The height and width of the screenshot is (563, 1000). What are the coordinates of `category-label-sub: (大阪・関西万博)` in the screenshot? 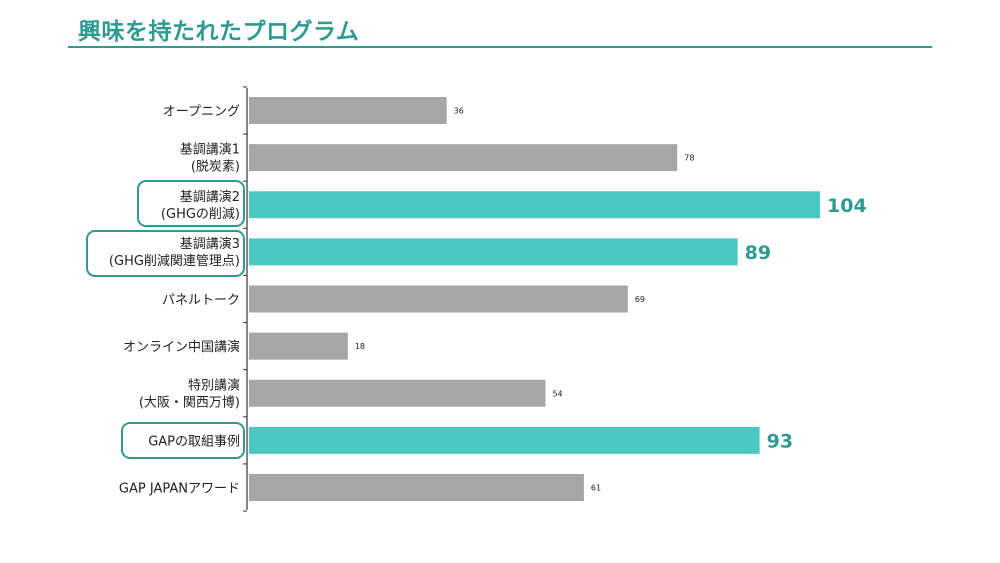 It's located at (189, 402).